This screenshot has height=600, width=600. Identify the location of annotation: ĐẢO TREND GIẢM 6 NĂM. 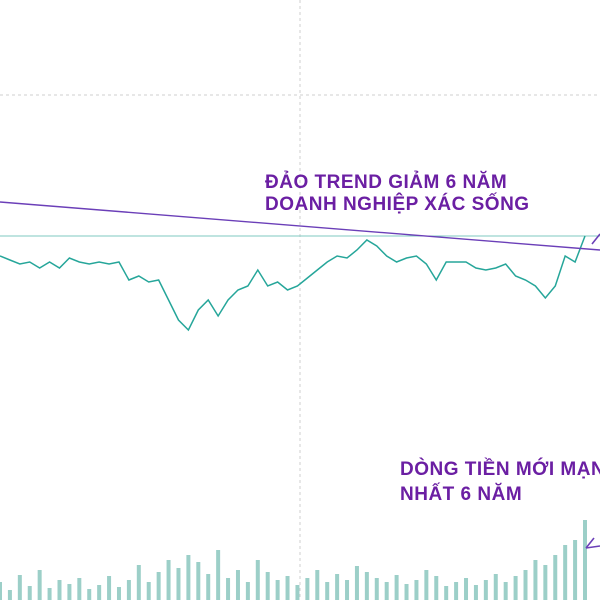
(386, 182).